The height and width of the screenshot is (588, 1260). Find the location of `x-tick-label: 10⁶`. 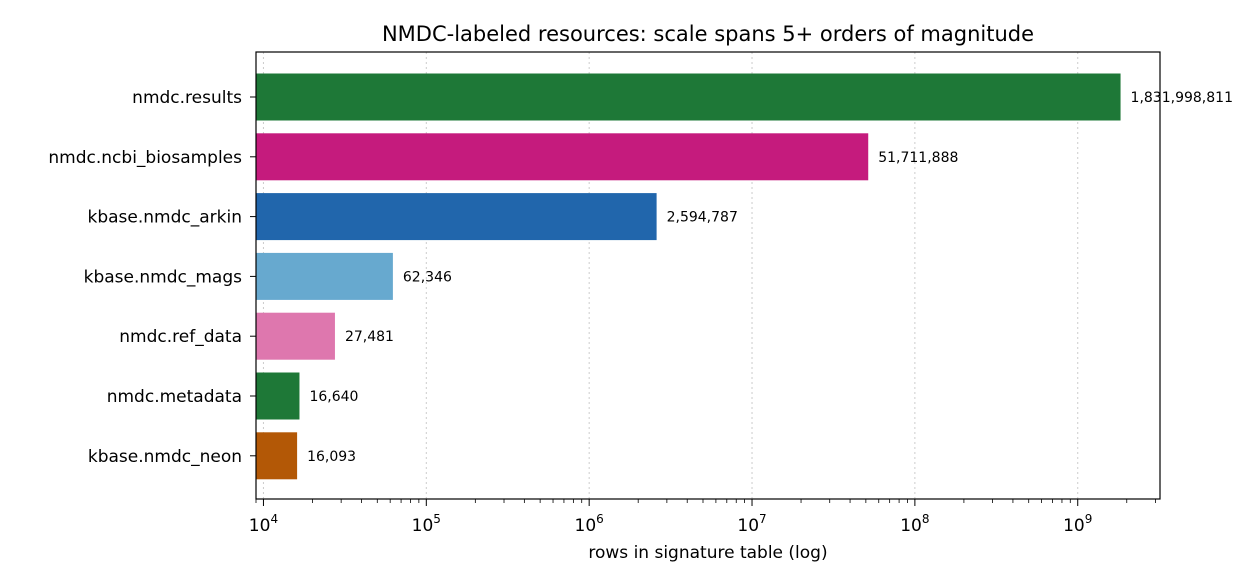

x-tick-label: 10⁶ is located at coordinates (589, 524).